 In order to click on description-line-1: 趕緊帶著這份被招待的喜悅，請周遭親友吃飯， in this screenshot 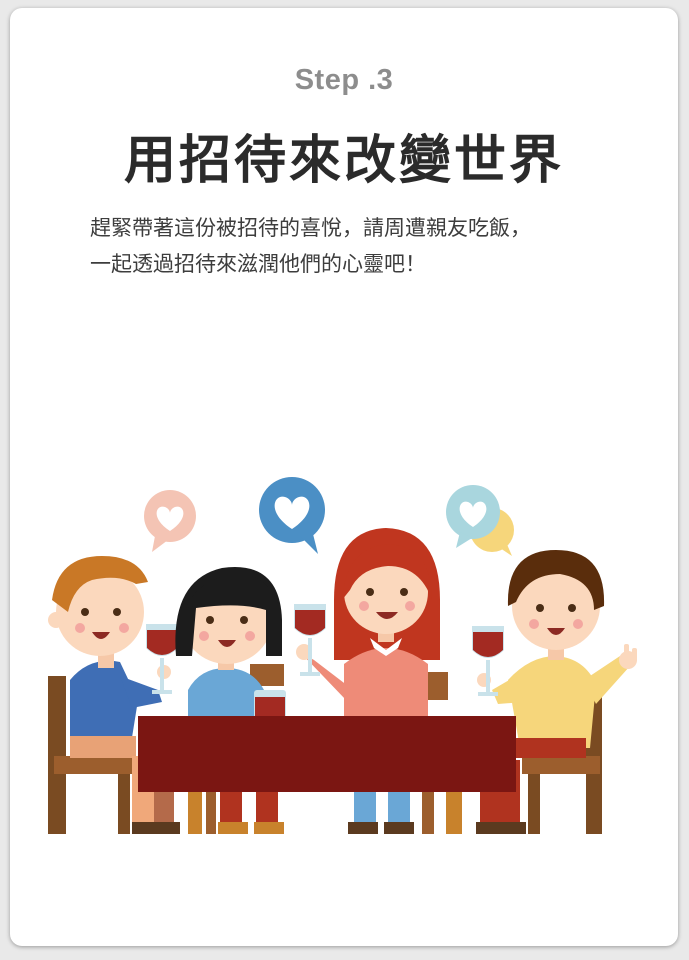, I will do `click(310, 228)`.